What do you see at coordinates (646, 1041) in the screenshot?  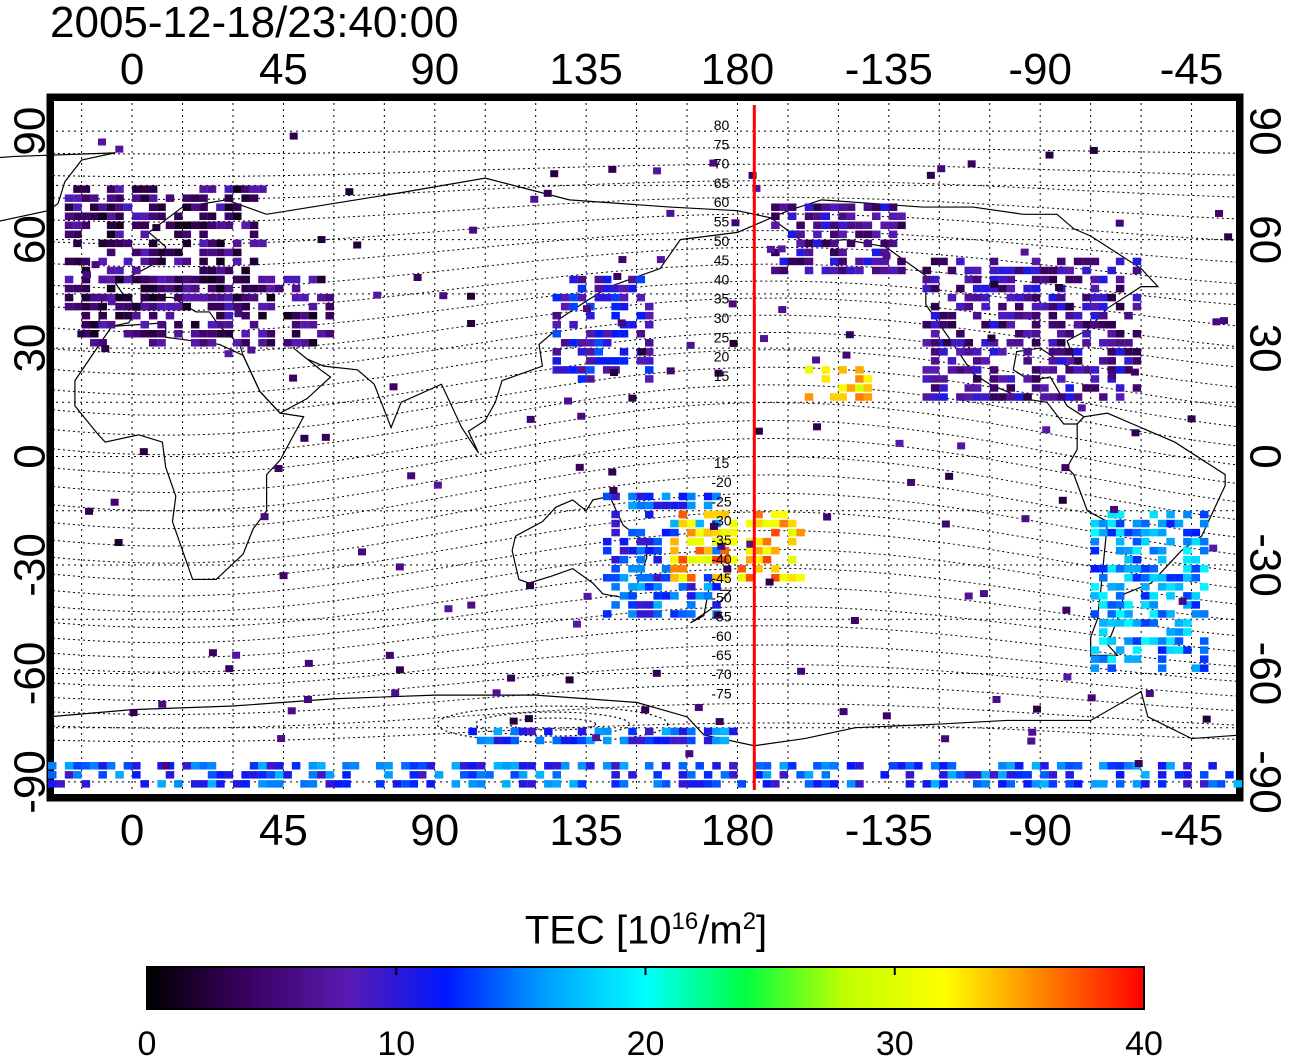 I see `colorbar-tick-label: 20` at bounding box center [646, 1041].